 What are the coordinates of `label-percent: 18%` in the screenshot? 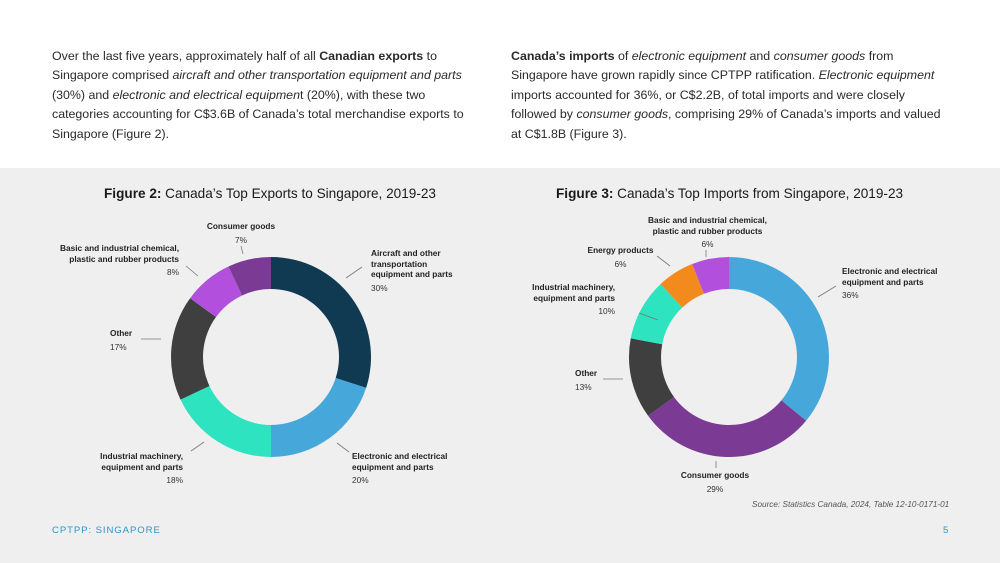 It's located at (174, 480).